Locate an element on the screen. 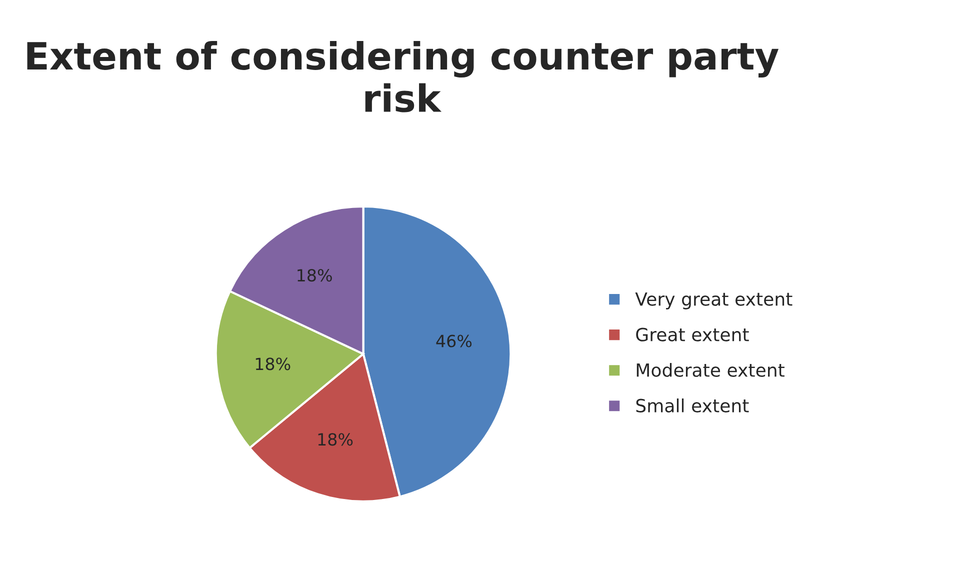 This screenshot has height=585, width=956. chart-title: Extent of considering counter party risk is located at coordinates (403, 76).